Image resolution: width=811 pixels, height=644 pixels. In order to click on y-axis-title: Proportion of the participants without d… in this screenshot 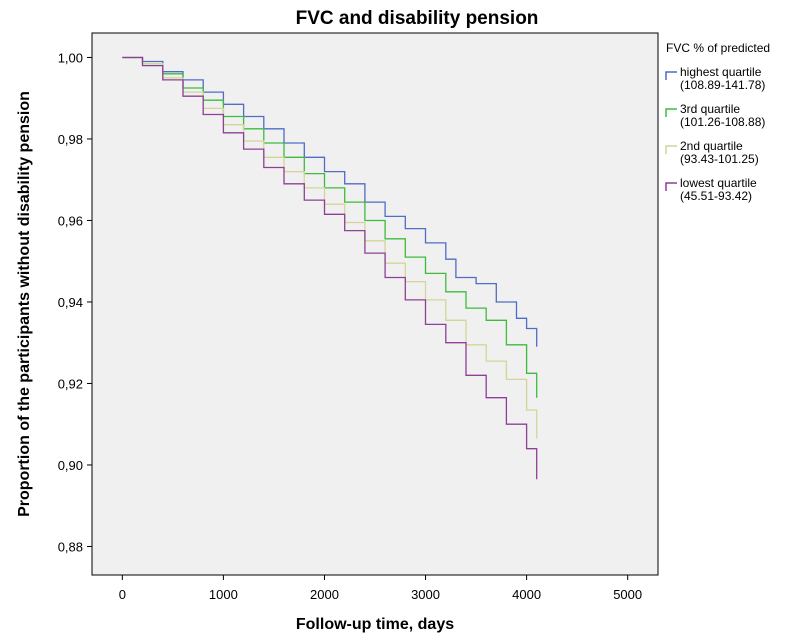, I will do `click(24, 304)`.